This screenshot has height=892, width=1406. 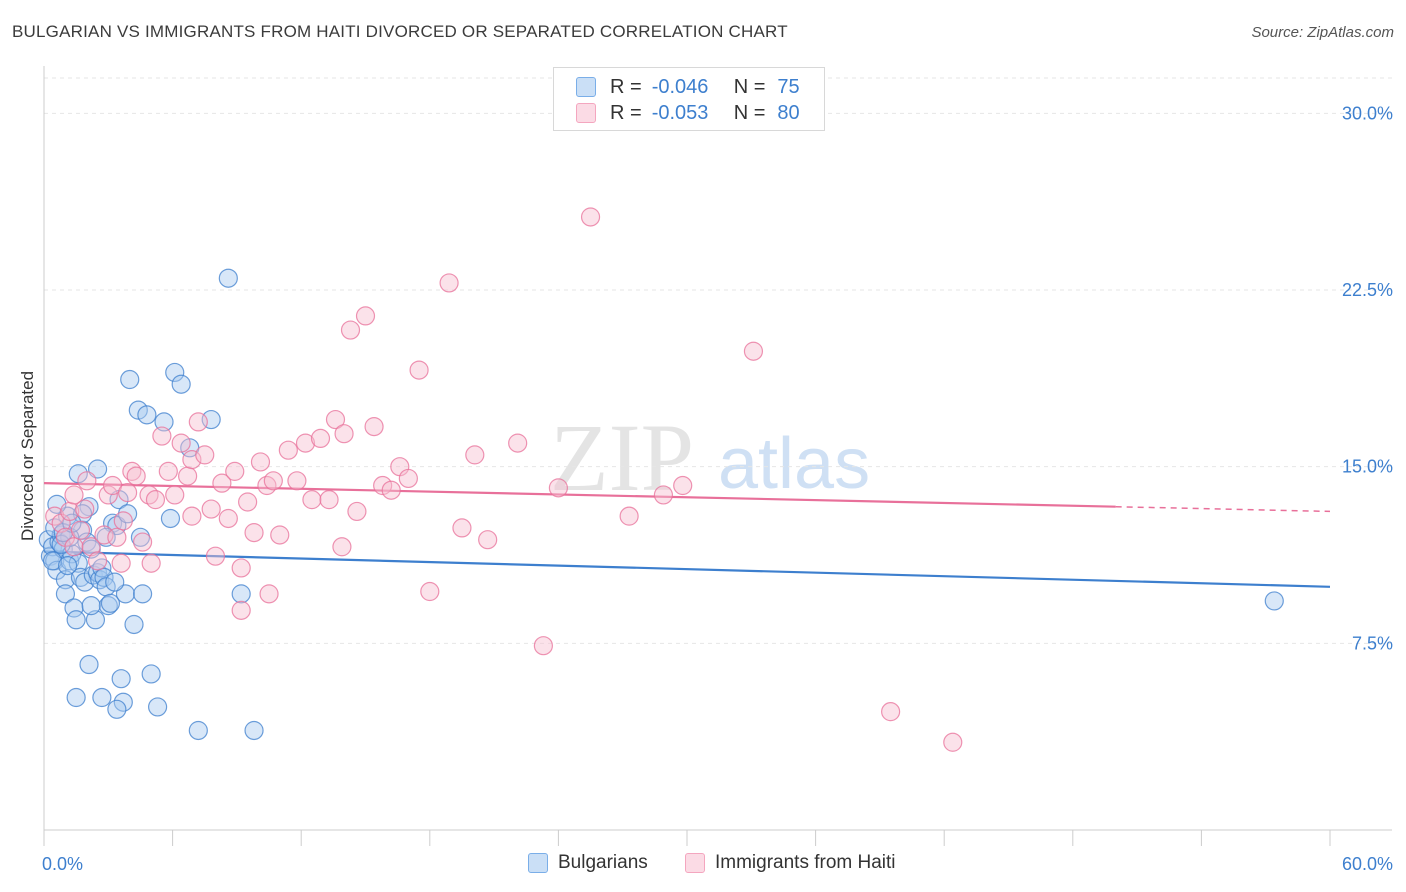 What do you see at coordinates (687, 569) in the screenshot?
I see `trend-line-bulgarians` at bounding box center [687, 569].